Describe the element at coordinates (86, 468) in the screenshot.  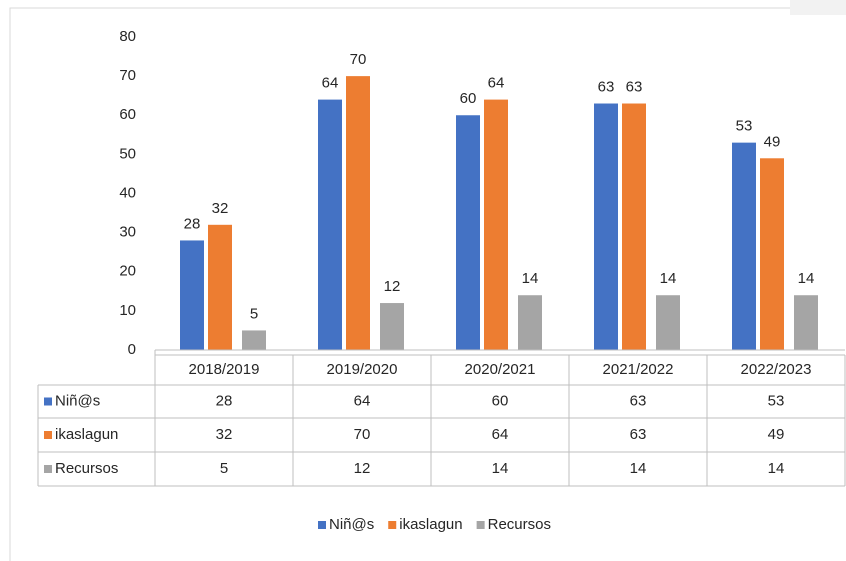
I see `table-row-label: Recursos` at that location.